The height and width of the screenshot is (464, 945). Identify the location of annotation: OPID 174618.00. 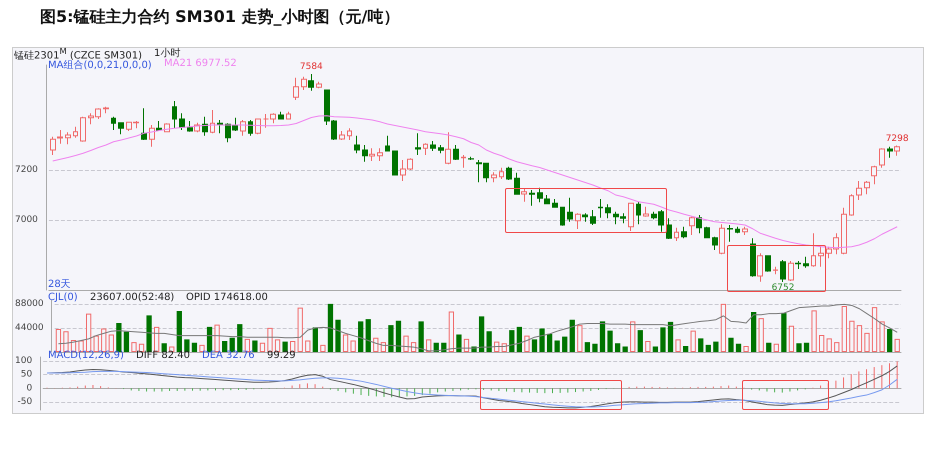
(227, 297).